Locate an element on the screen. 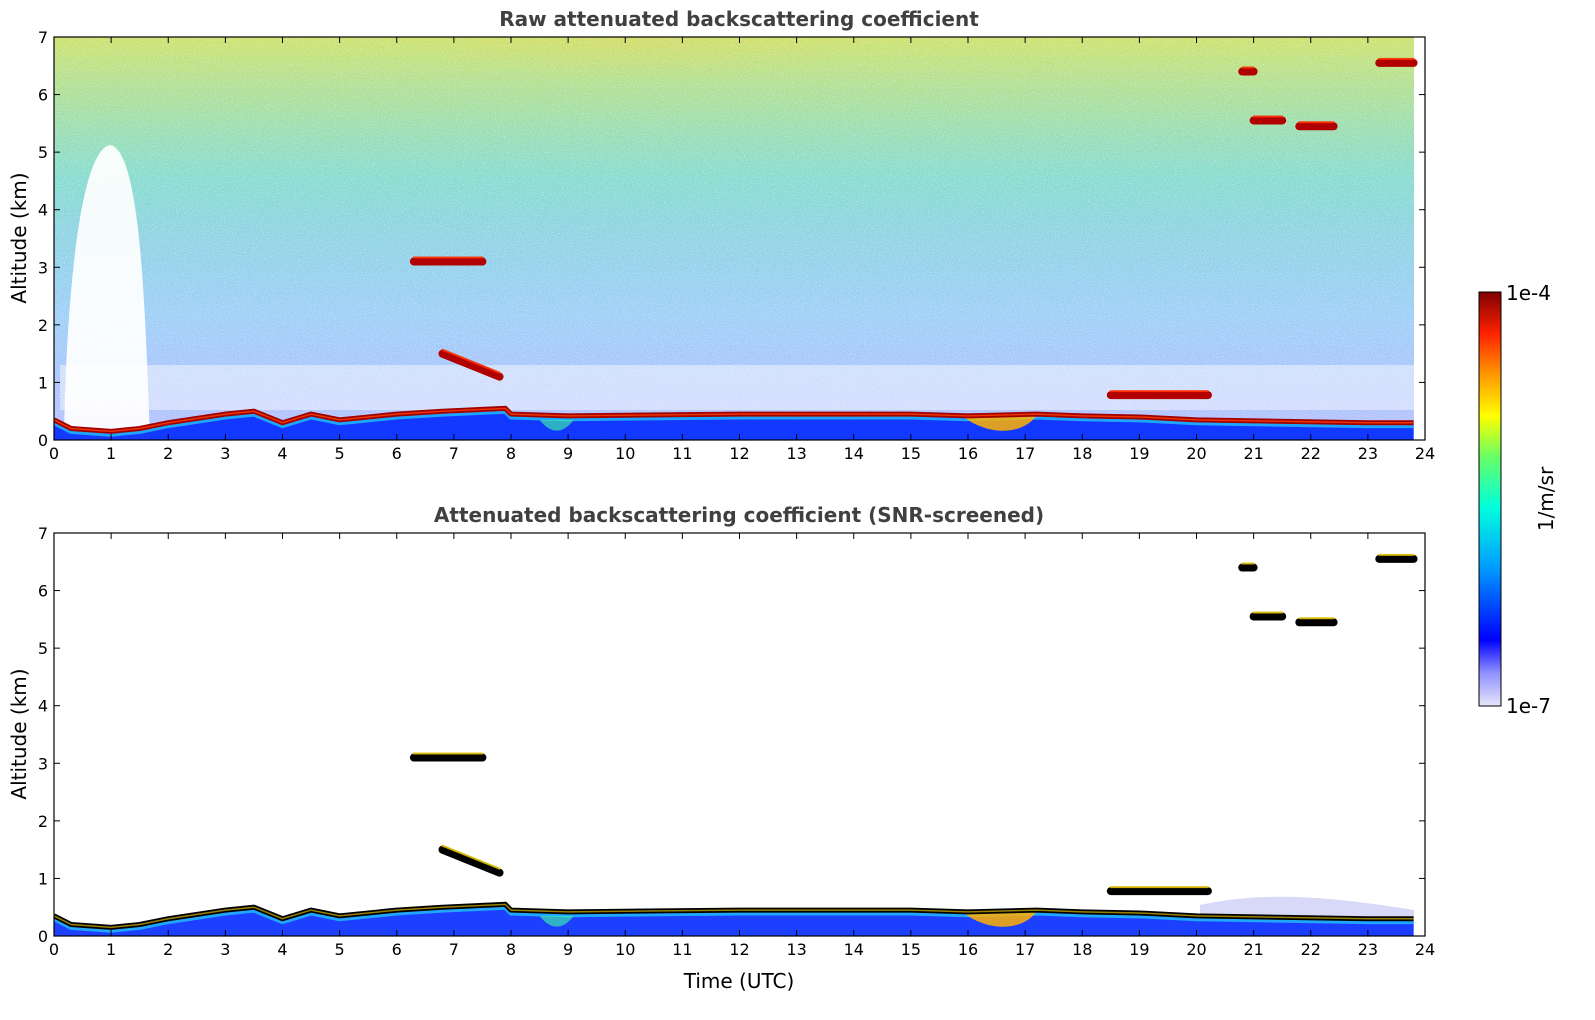  colorbar-min-label: 1e-7 is located at coordinates (1528, 706).